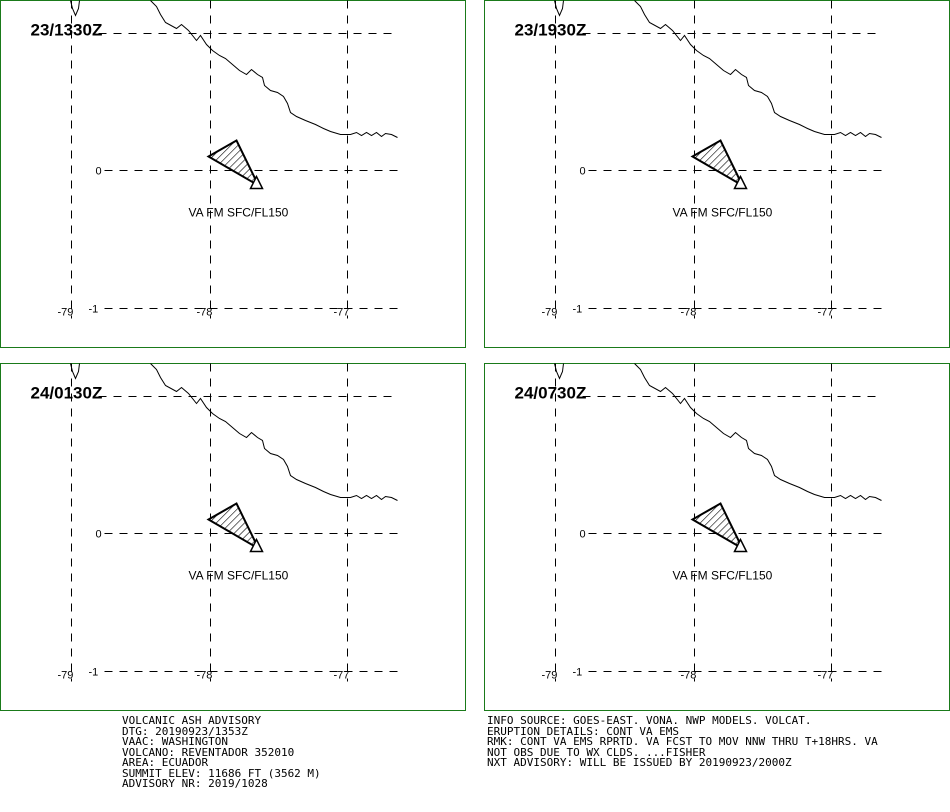 The image size is (950, 812). What do you see at coordinates (551, 30) in the screenshot?
I see `panel-valid-time: 23/1930Z` at bounding box center [551, 30].